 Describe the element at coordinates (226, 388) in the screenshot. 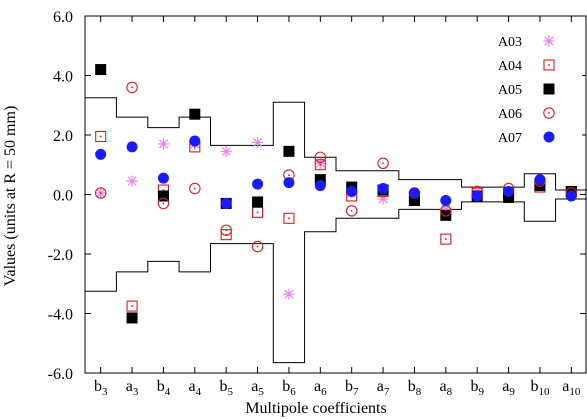

I see `x-tick-label: b5` at that location.